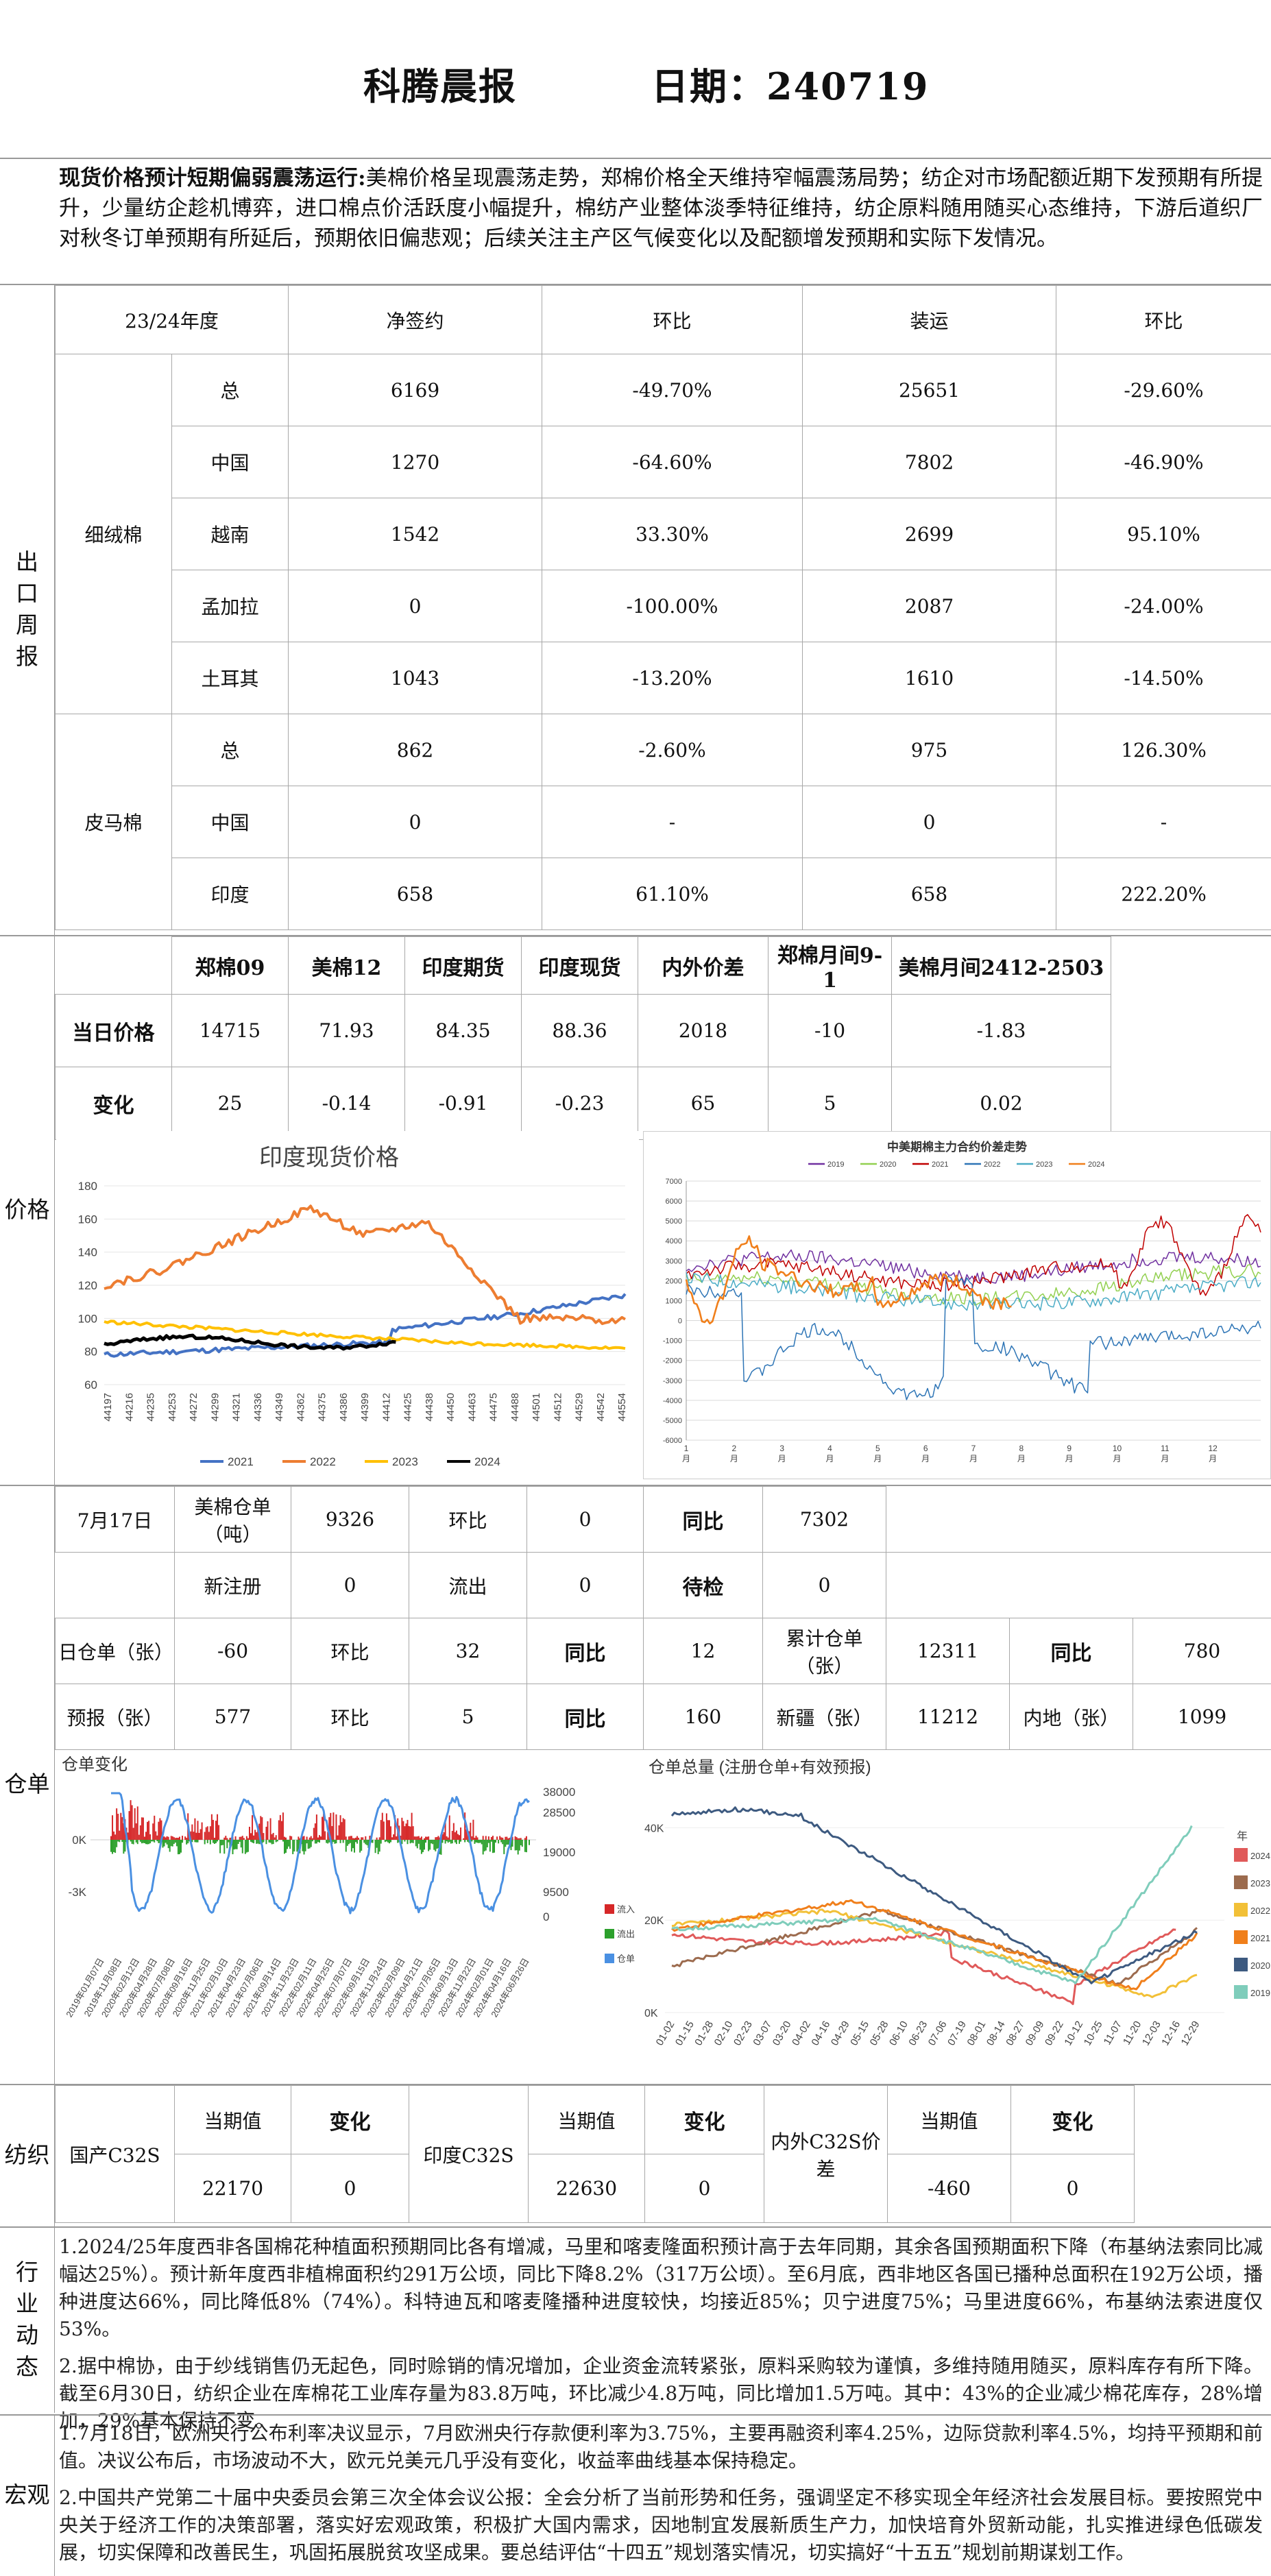 Image resolution: width=1271 pixels, height=2576 pixels. I want to click on cell: 7302, so click(824, 1519).